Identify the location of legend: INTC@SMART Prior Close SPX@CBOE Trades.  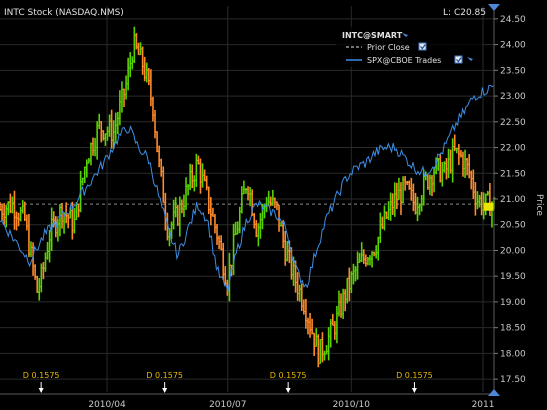
(409, 47).